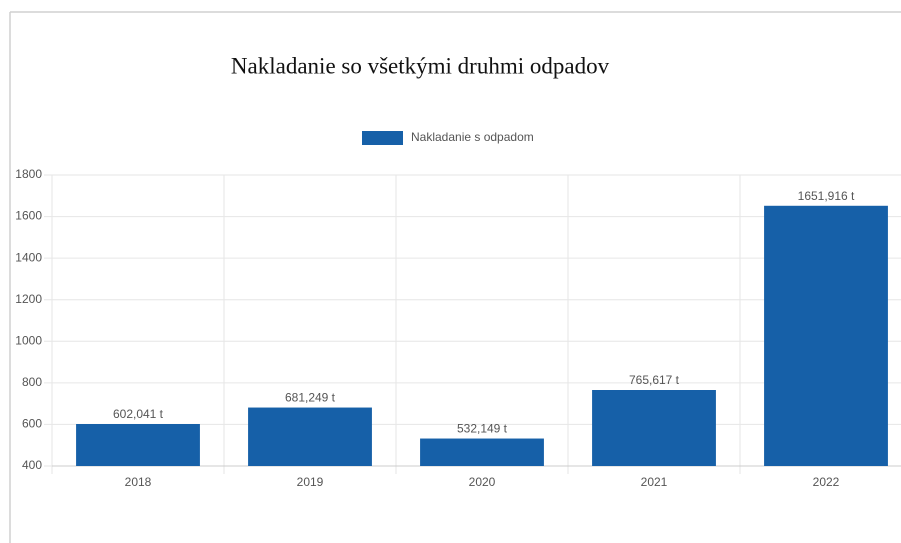  I want to click on x-tick-label: 2018, so click(138, 482).